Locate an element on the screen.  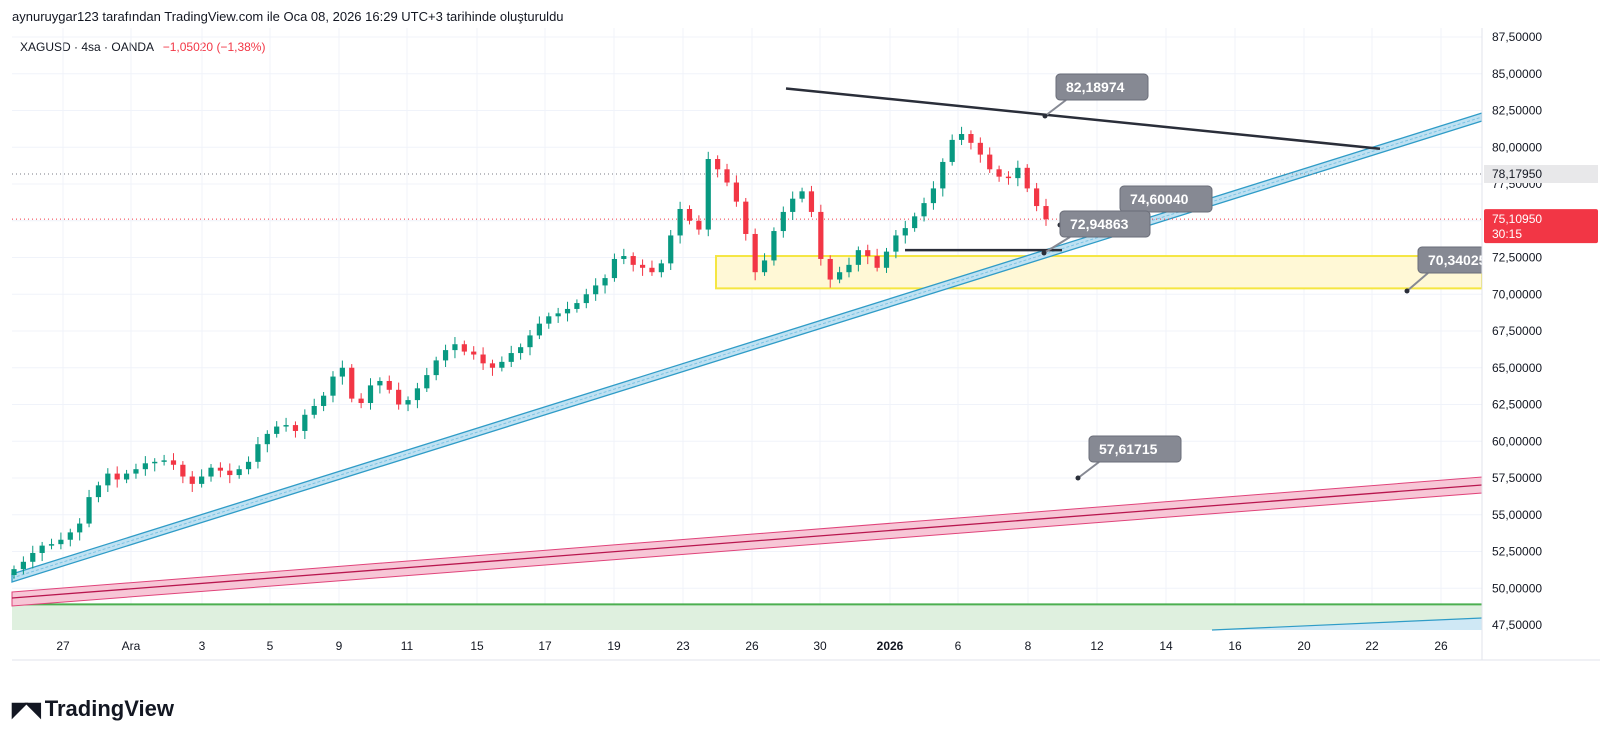
price-callout: 82,18974 is located at coordinates (1095, 96).